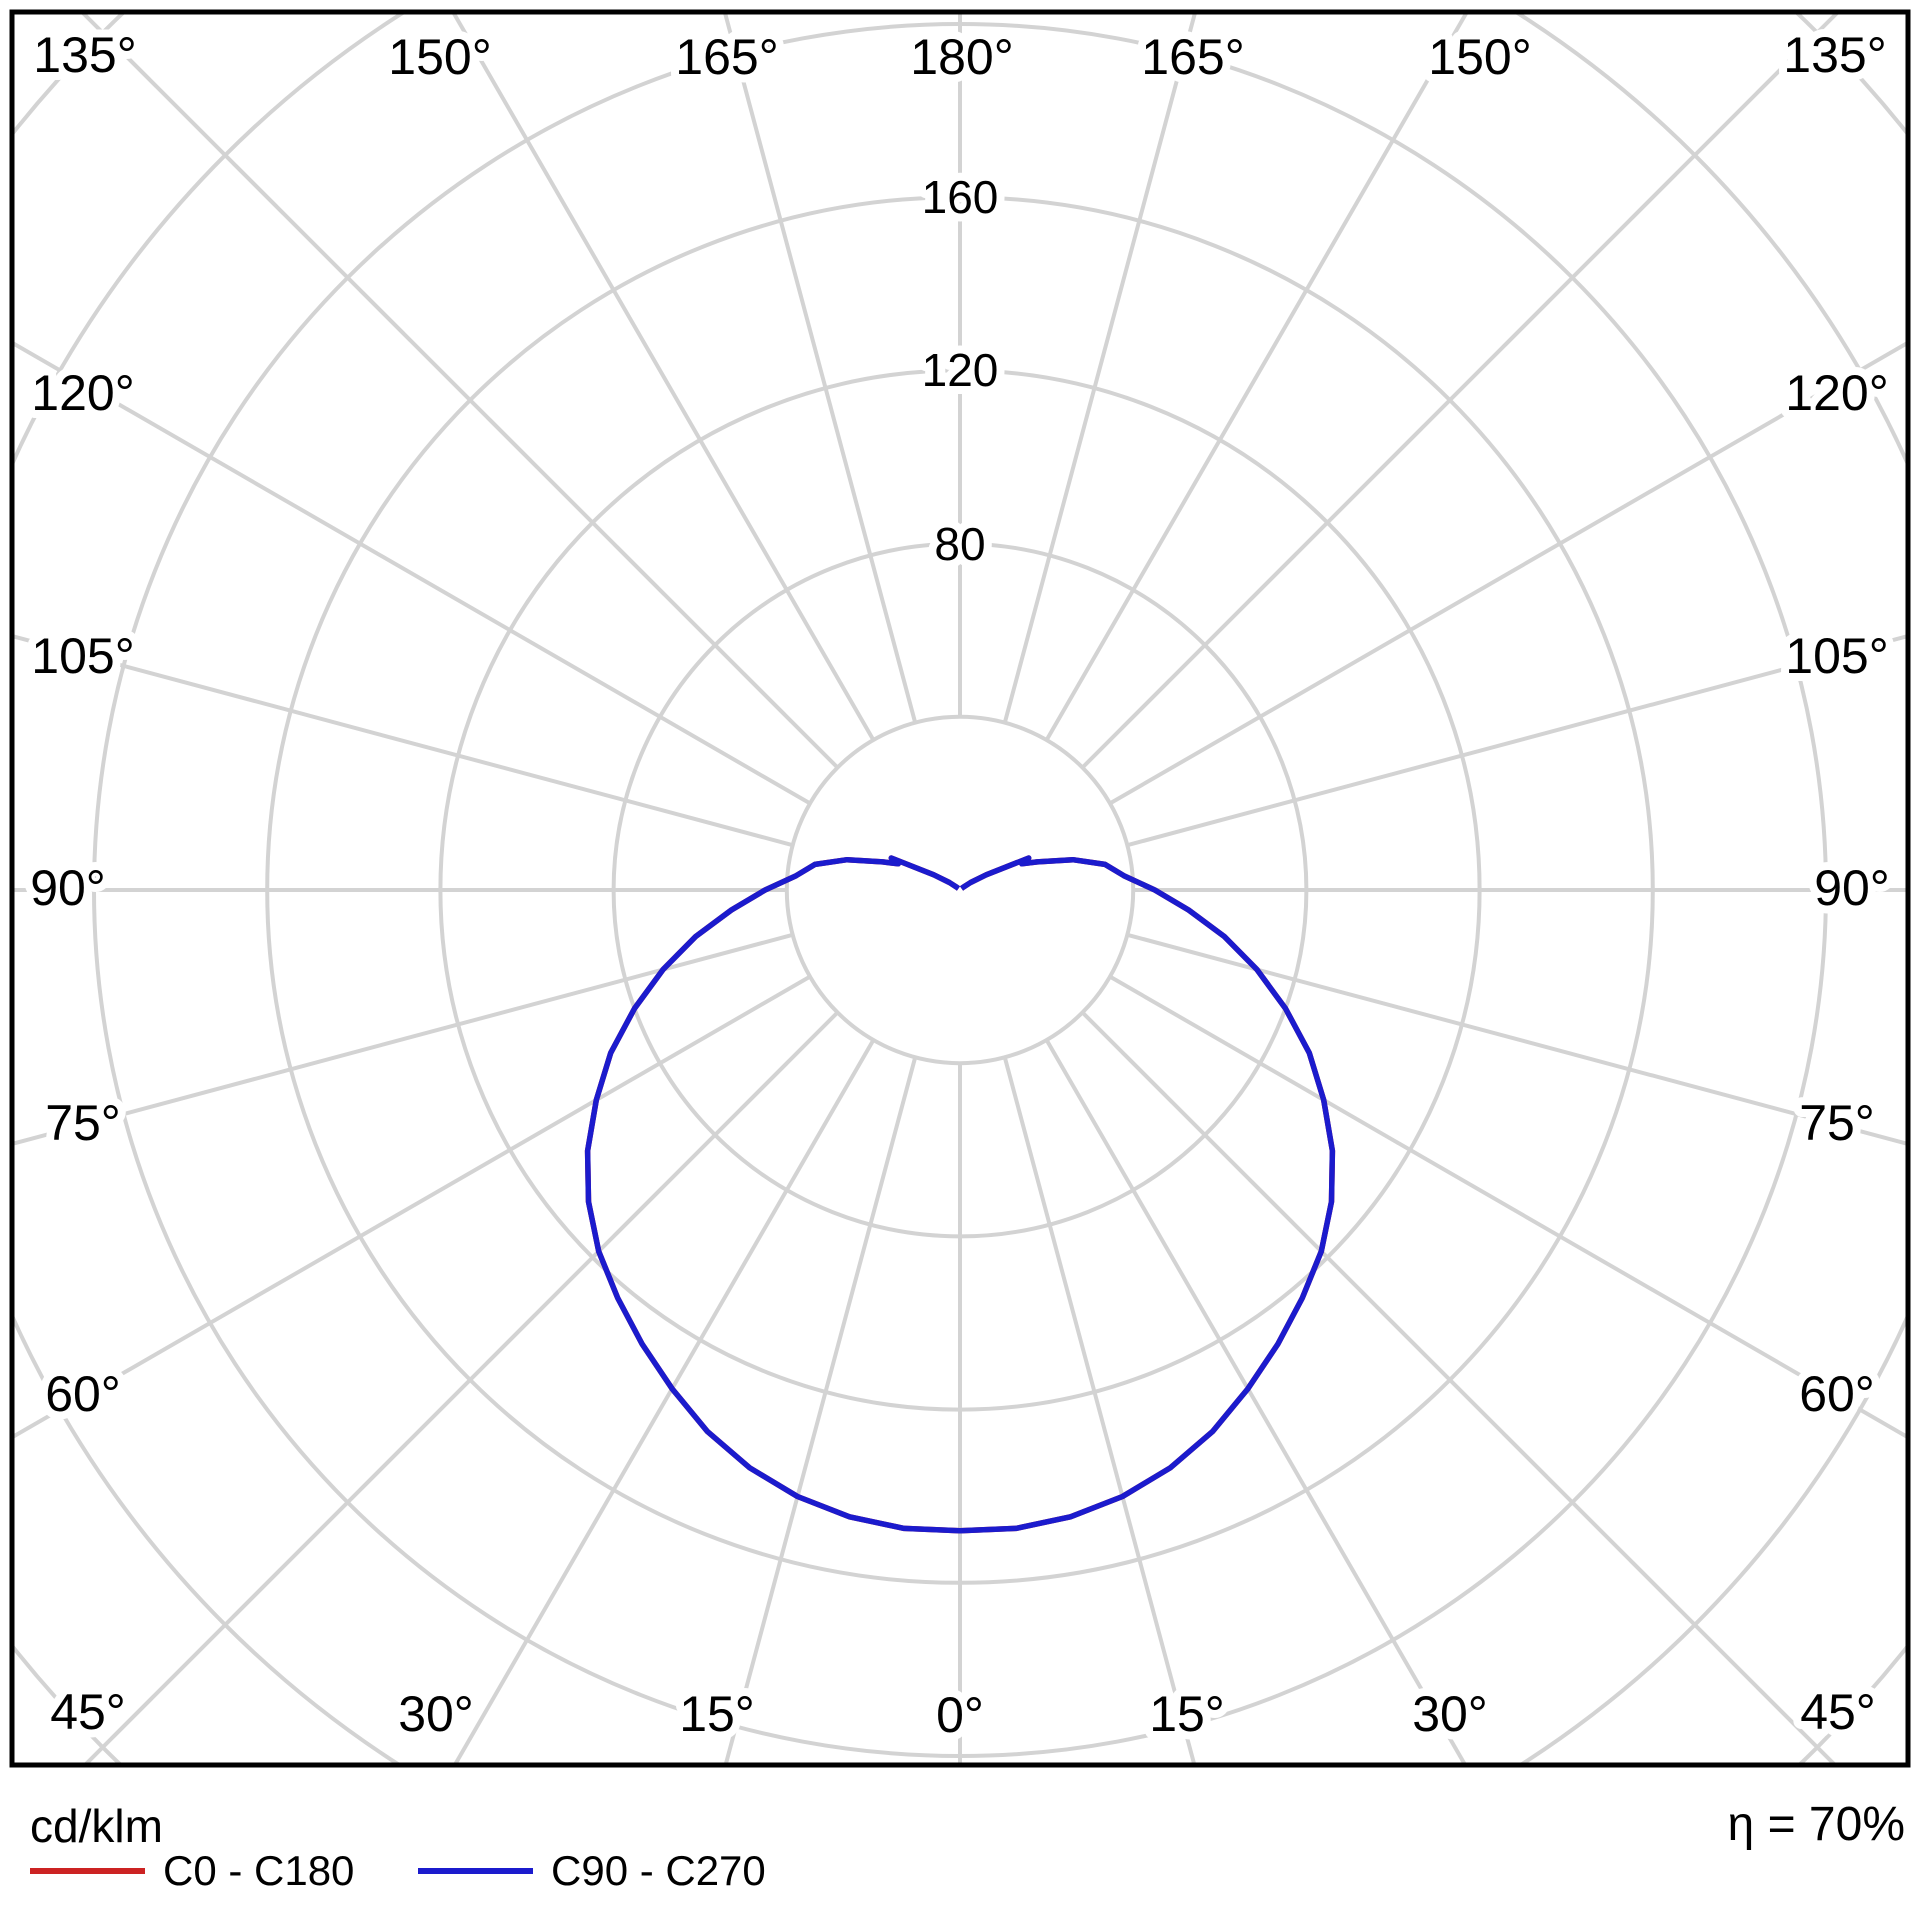  What do you see at coordinates (1836, 656) in the screenshot?
I see `angle-label-right-105: 105°` at bounding box center [1836, 656].